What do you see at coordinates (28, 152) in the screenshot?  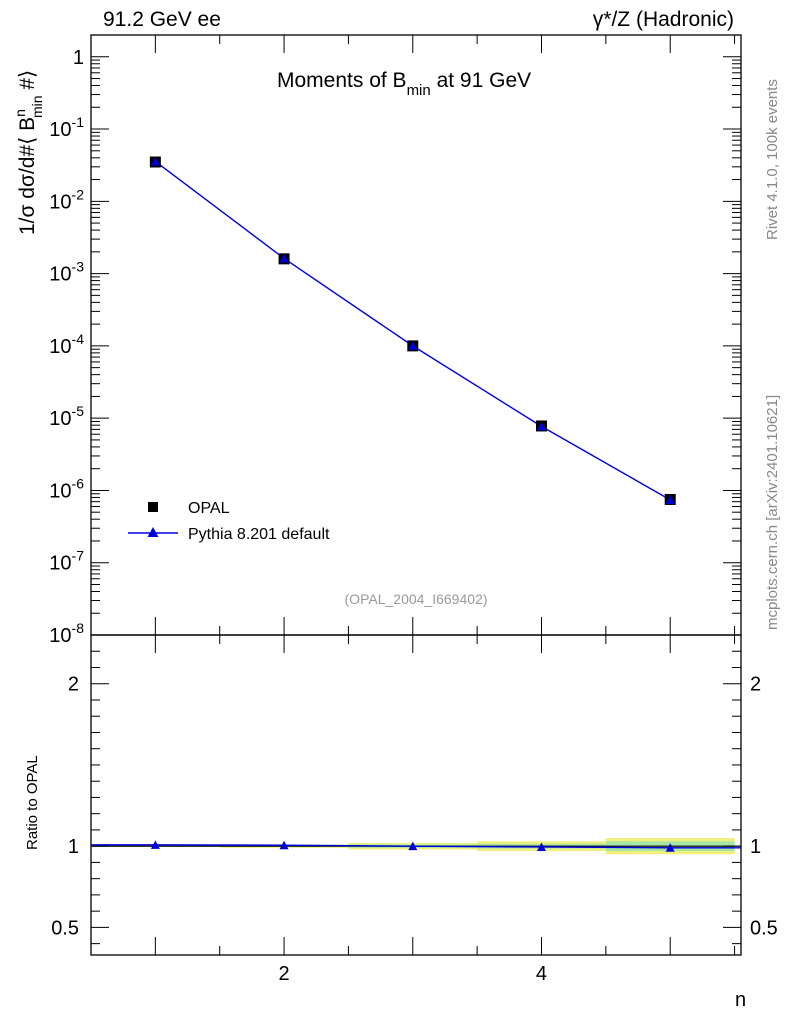 I see `upper-y-axis-label: 1/σ dσ/d#⟨ Bnmin #⟩` at bounding box center [28, 152].